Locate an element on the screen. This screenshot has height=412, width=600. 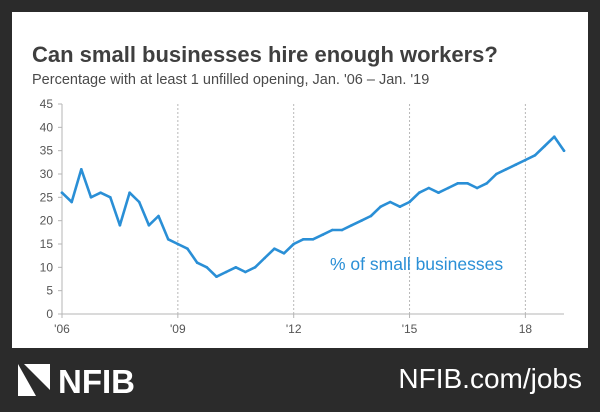
y-tick-label: 35 is located at coordinates (47, 151).